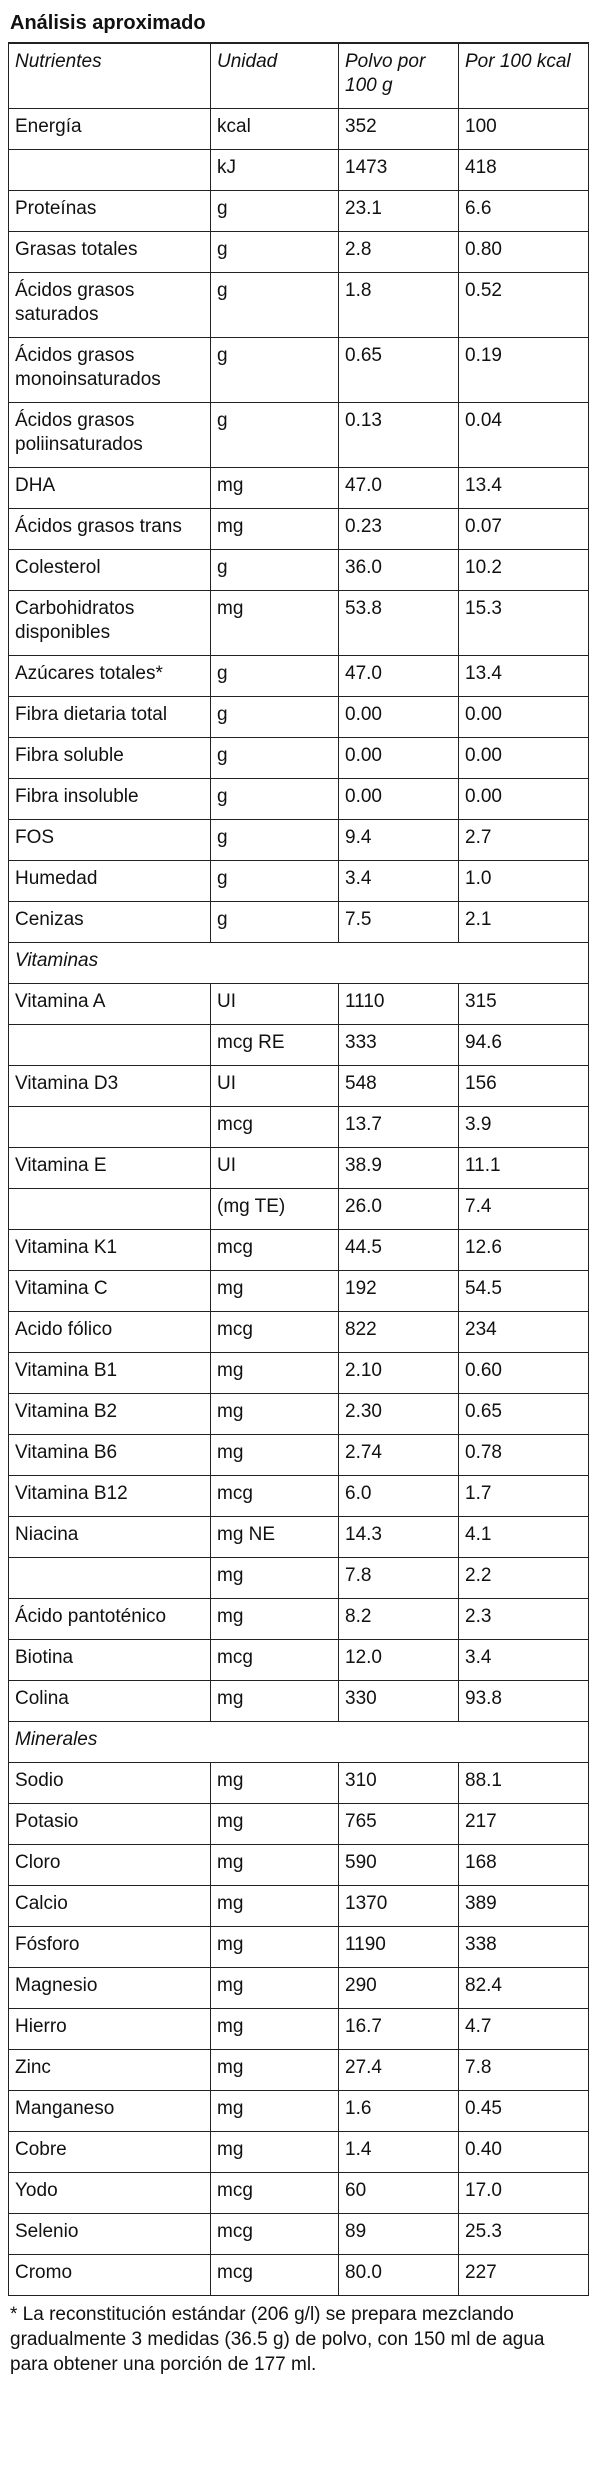 The image size is (596, 2468). What do you see at coordinates (298, 2152) in the screenshot?
I see `table-row: Cobre mg 1.4 0.40` at bounding box center [298, 2152].